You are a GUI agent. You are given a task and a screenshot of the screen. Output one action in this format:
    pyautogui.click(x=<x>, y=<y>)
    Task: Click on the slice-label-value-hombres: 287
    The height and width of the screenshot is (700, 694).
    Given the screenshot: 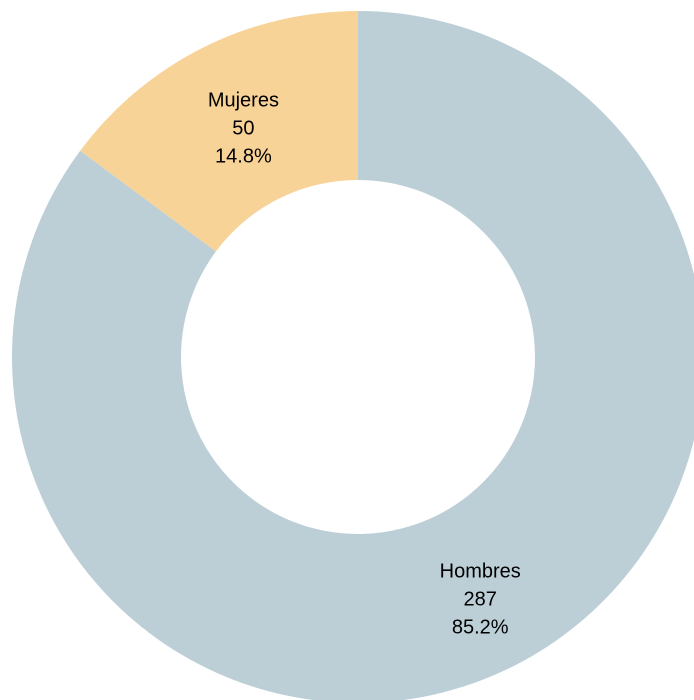 What is the action you would take?
    pyautogui.click(x=480, y=599)
    